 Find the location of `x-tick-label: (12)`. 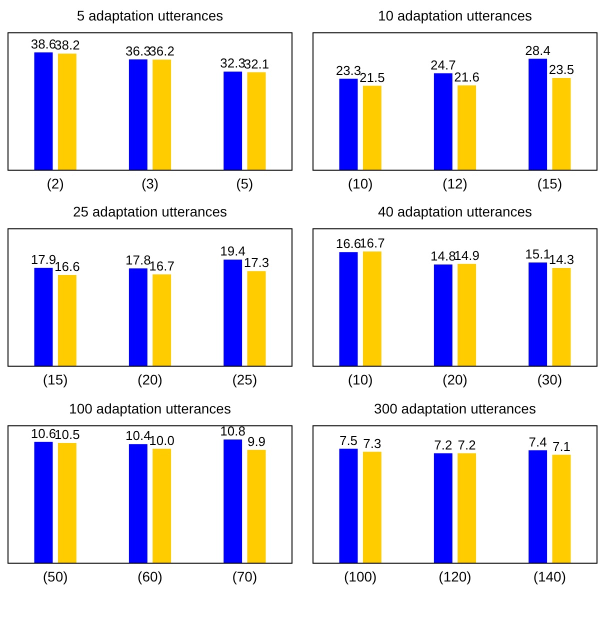

x-tick-label: (12) is located at coordinates (455, 183).